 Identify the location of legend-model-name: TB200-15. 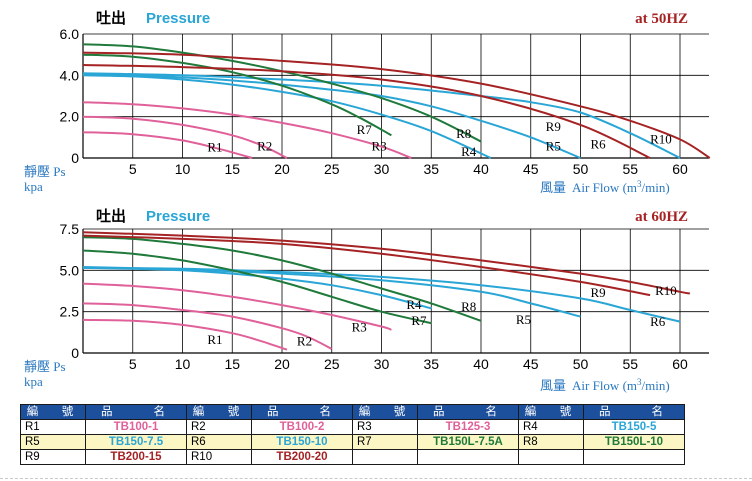
(136, 457).